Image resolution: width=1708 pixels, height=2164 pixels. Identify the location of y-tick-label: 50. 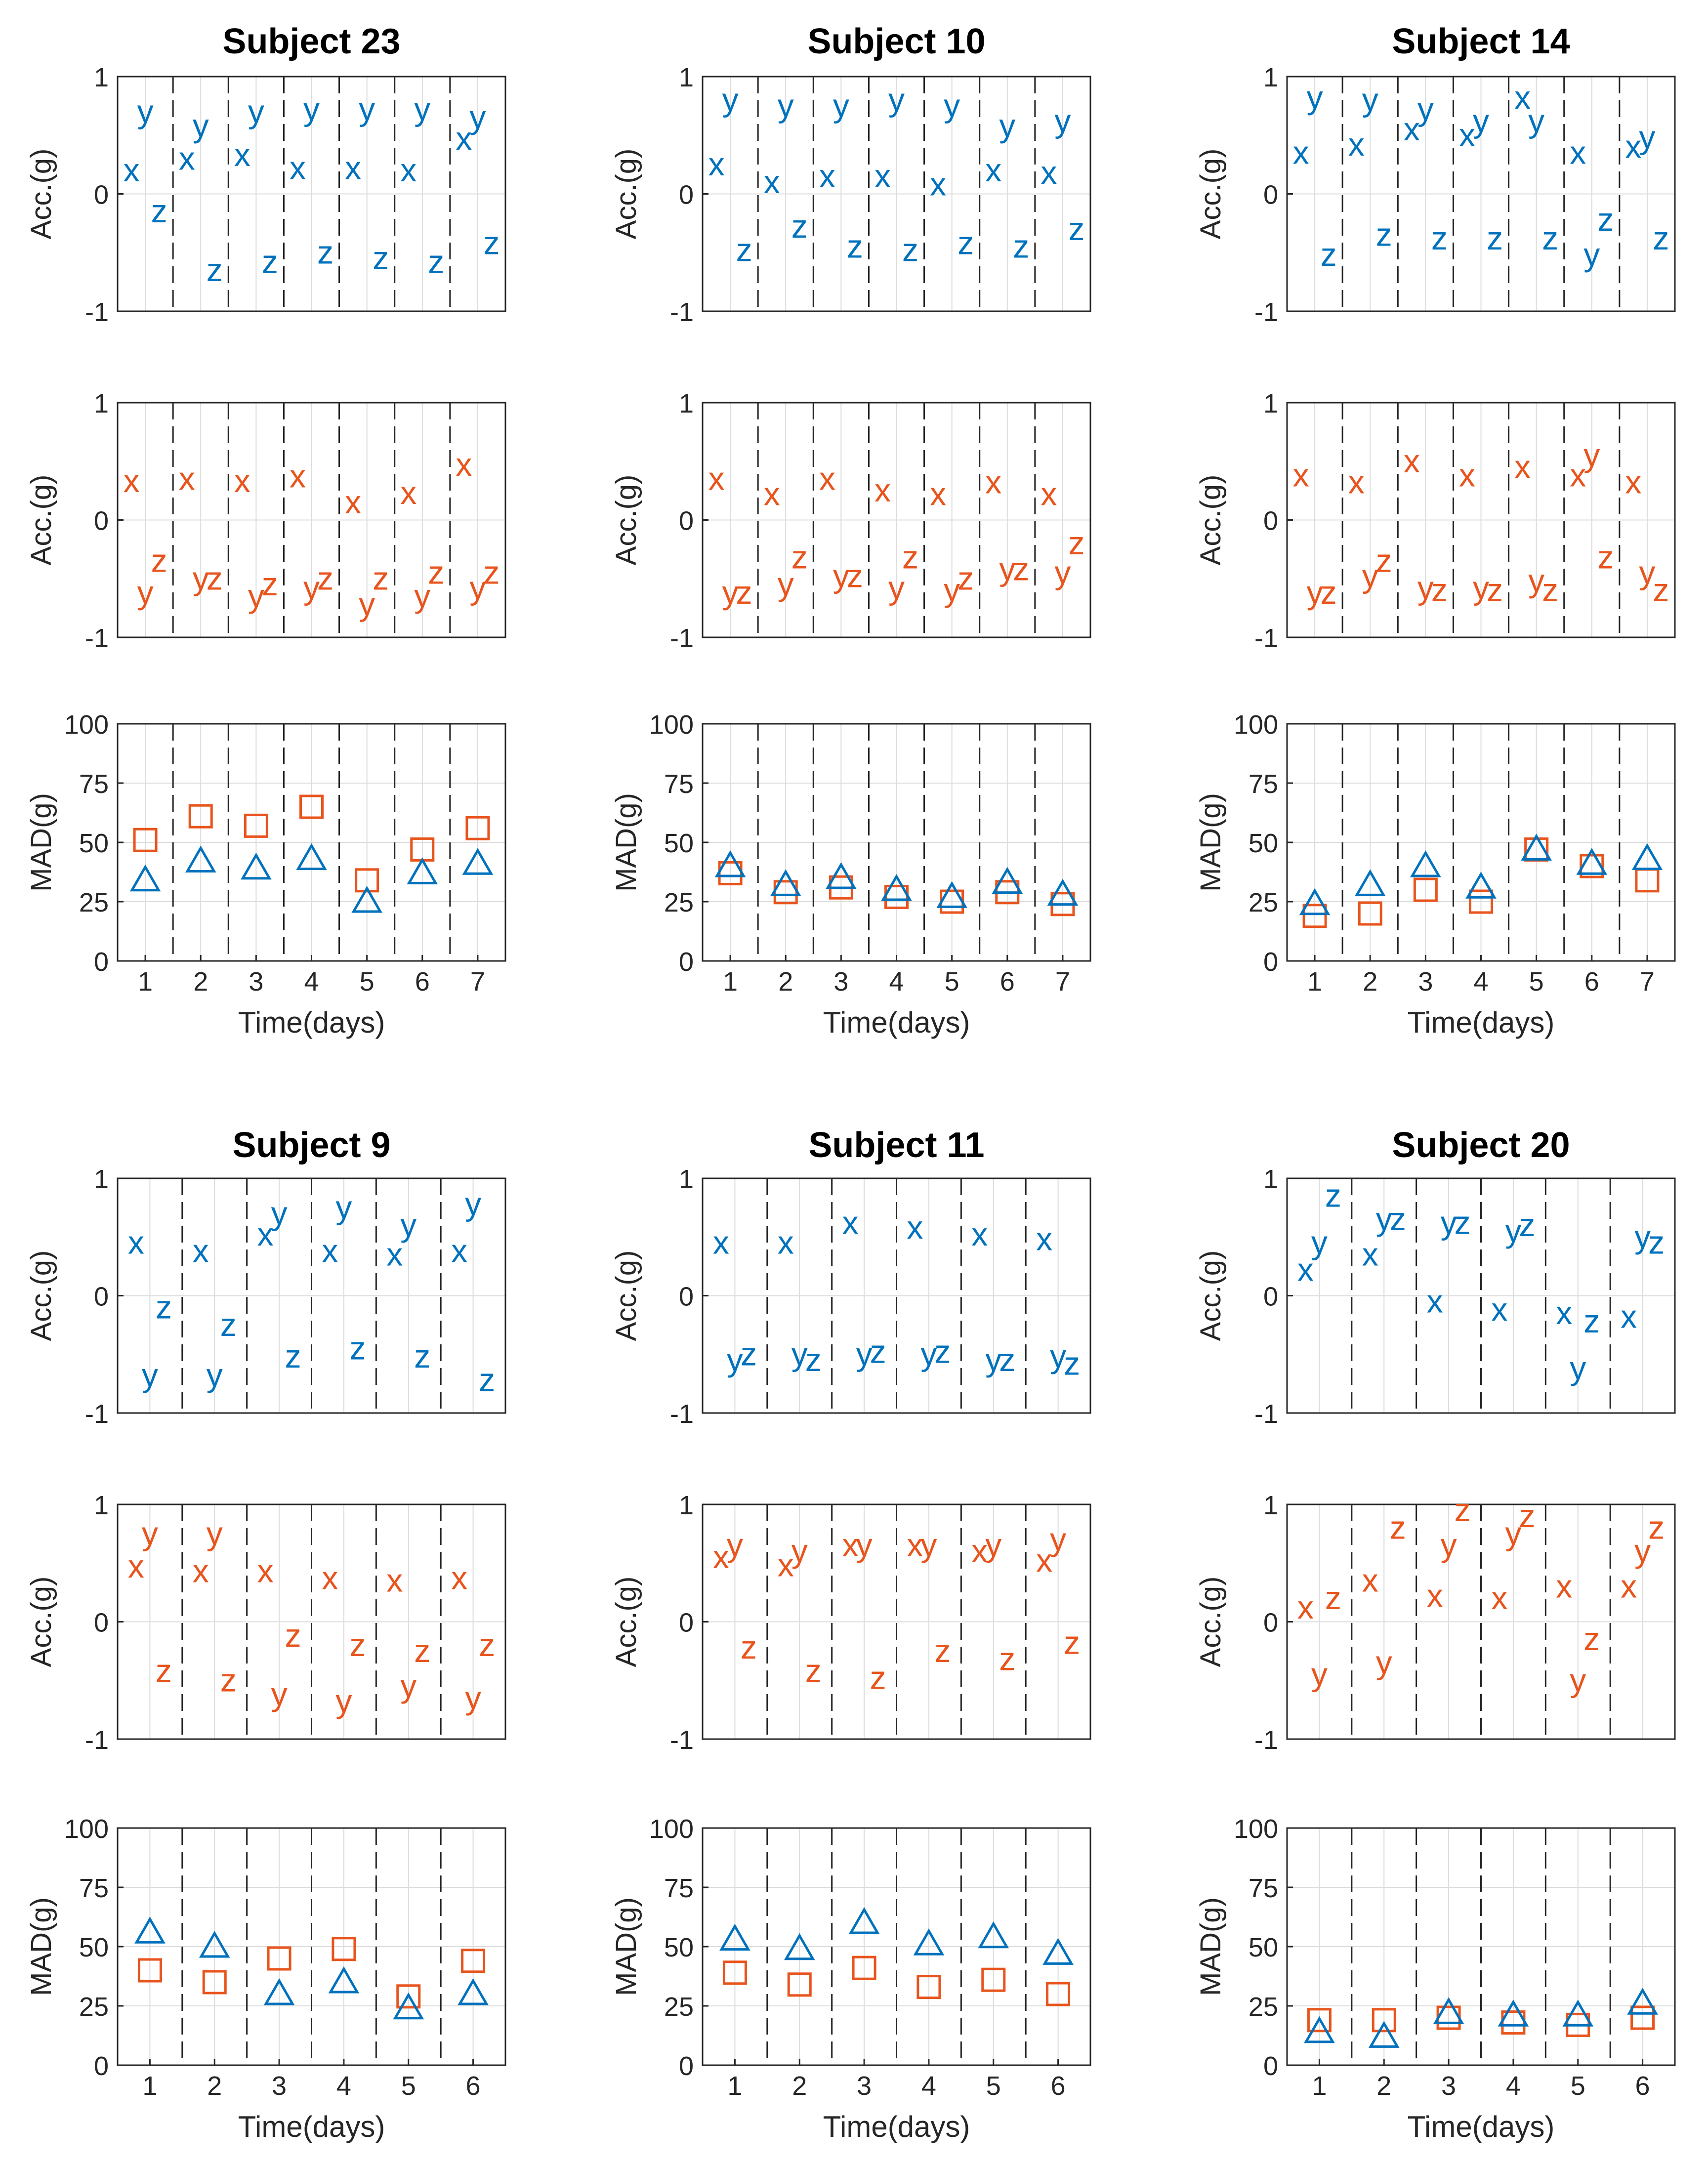
(1263, 1948).